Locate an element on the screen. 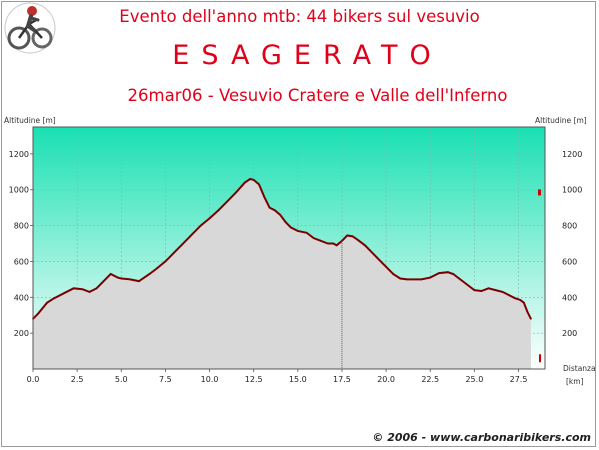  y-tick-label-left: 400 is located at coordinates (21, 297).